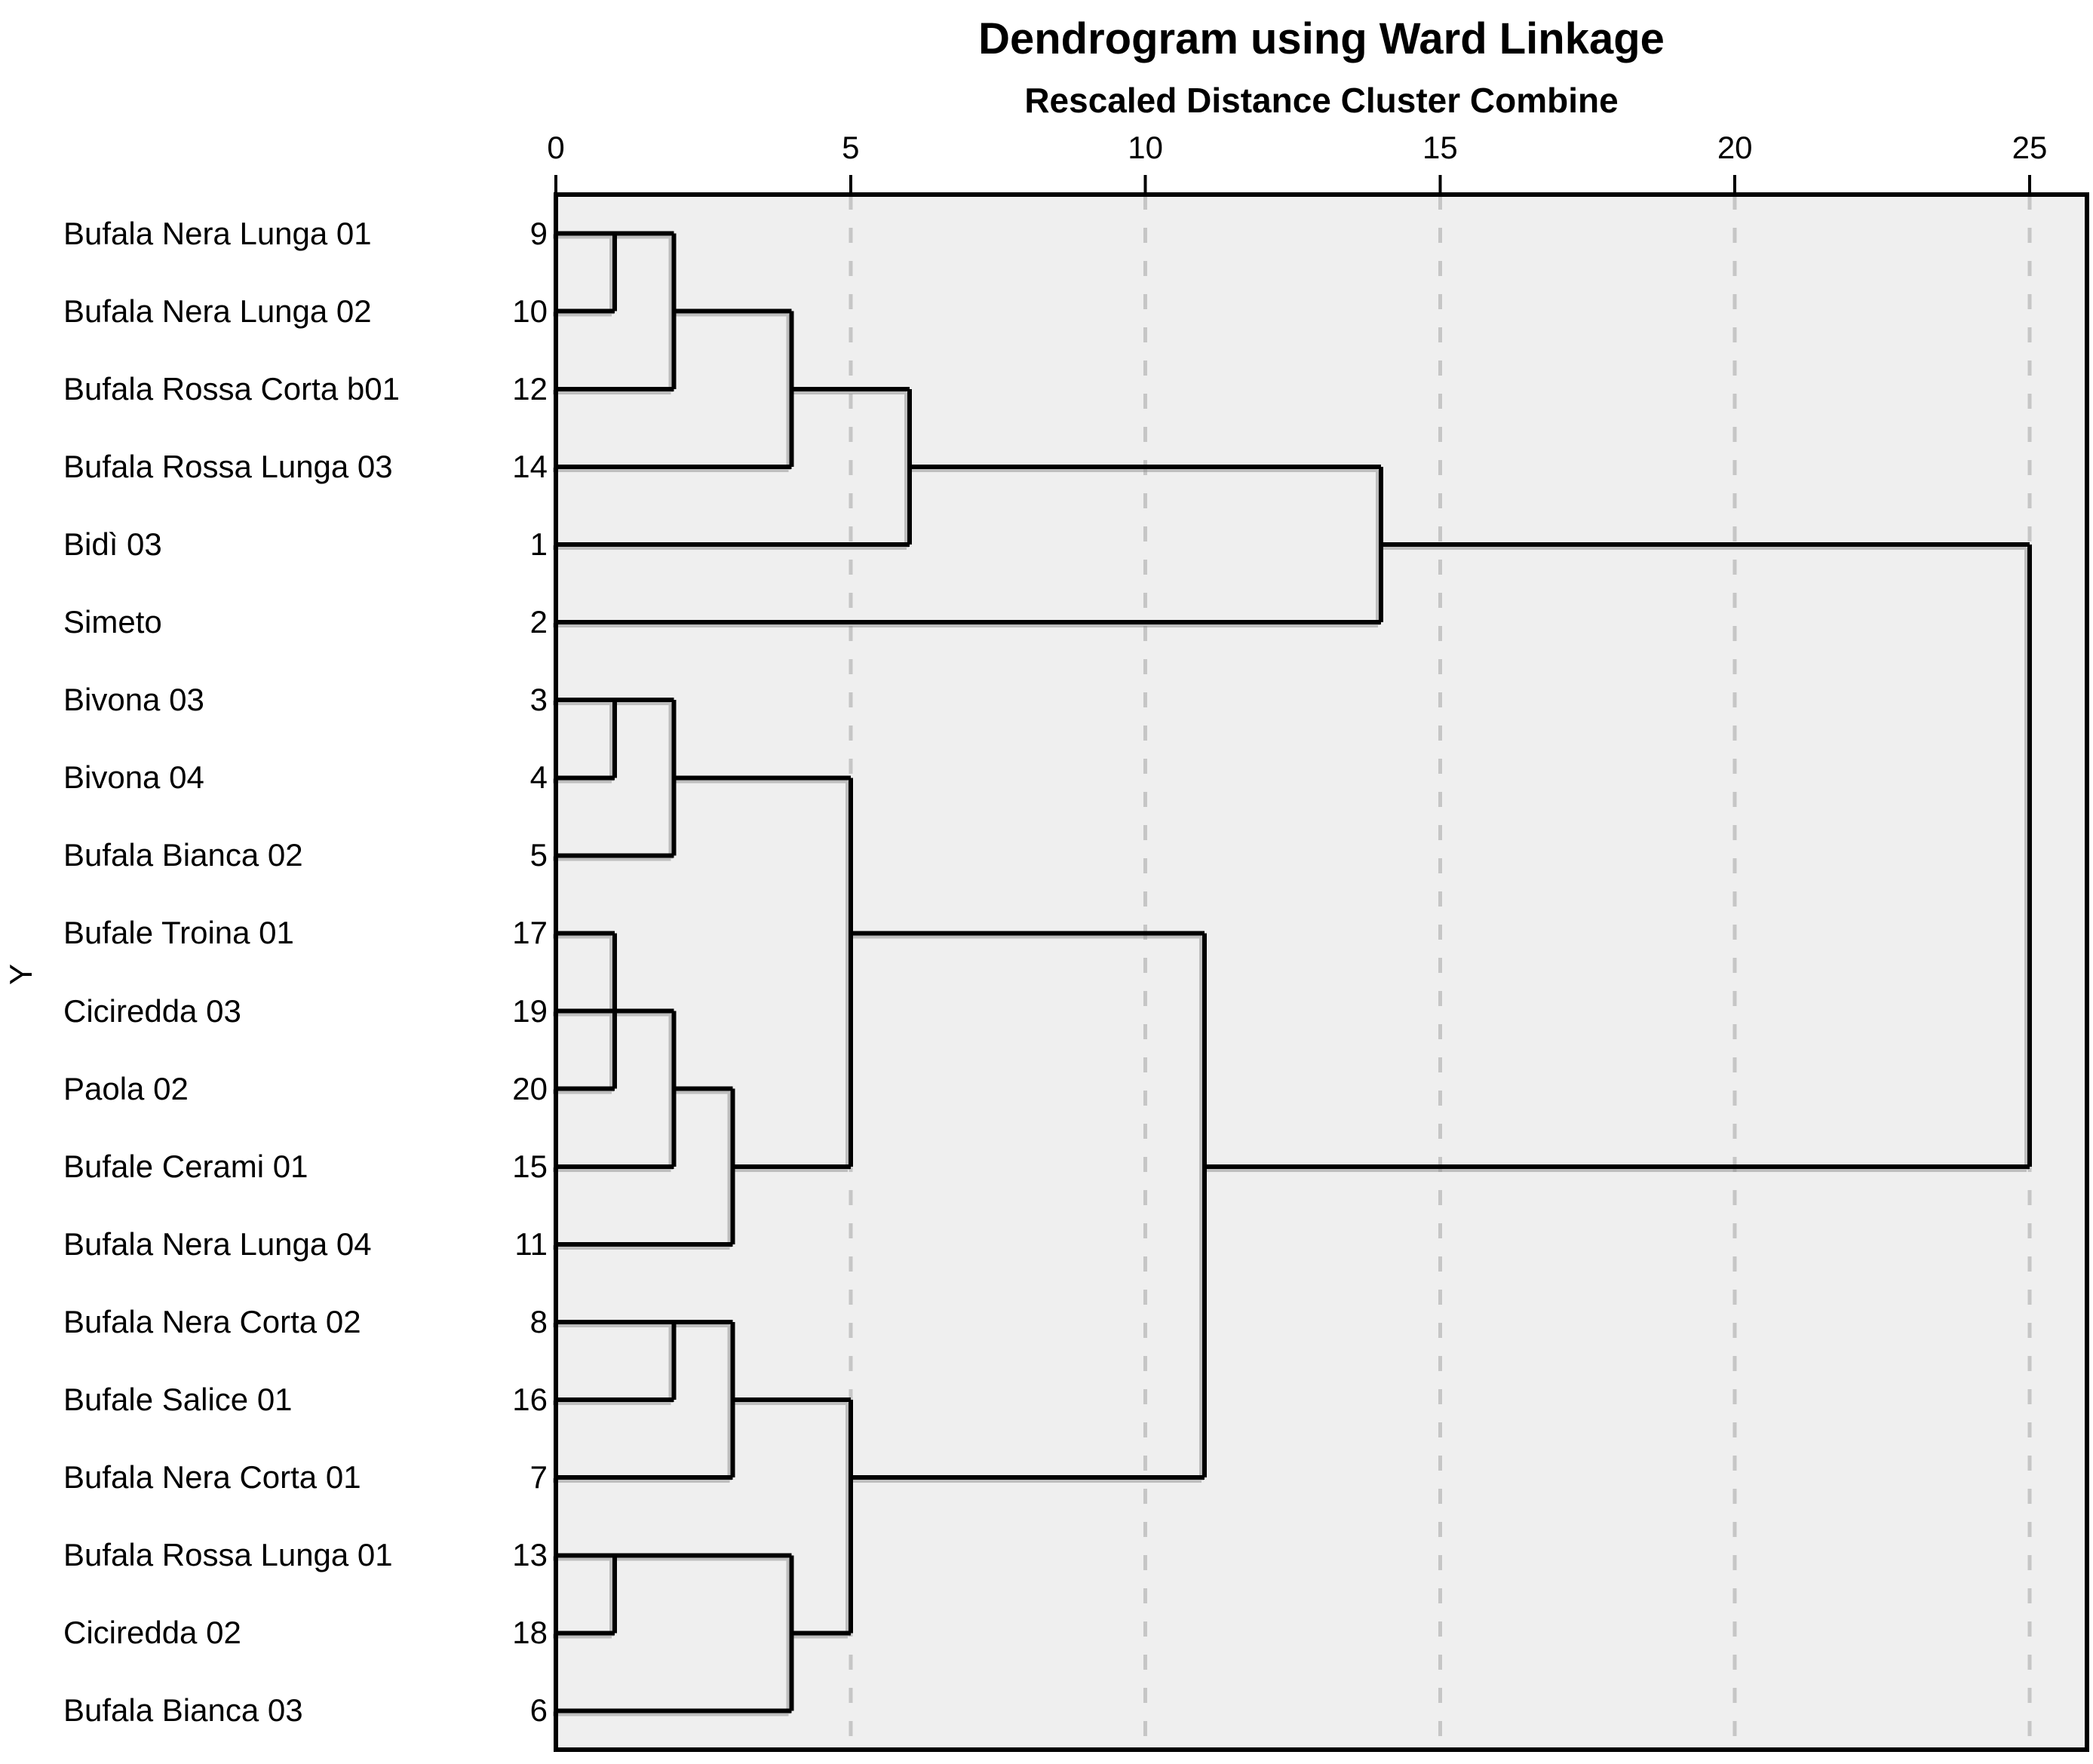 Image resolution: width=2093 pixels, height=1764 pixels. I want to click on case-number: 17, so click(530, 933).